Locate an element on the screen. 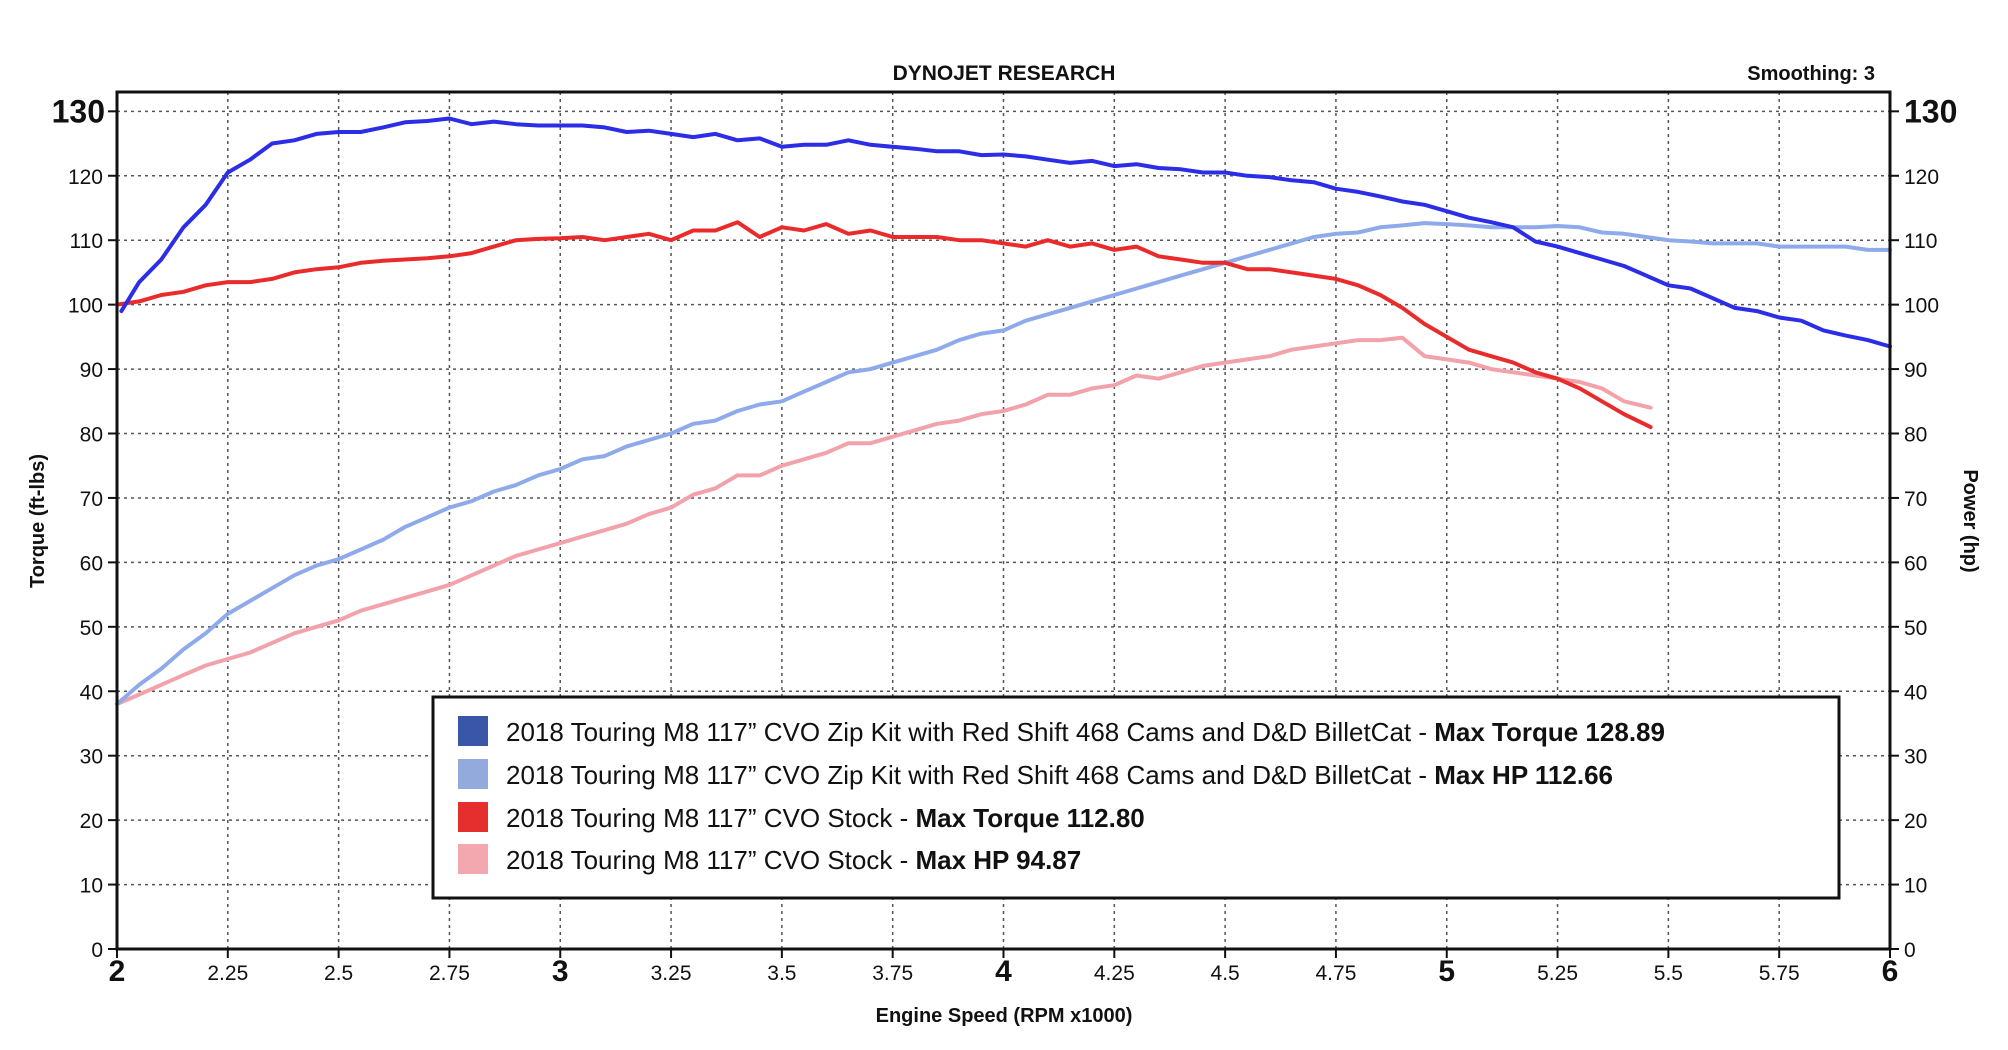  y-left-tick-label: 20 is located at coordinates (91, 821).